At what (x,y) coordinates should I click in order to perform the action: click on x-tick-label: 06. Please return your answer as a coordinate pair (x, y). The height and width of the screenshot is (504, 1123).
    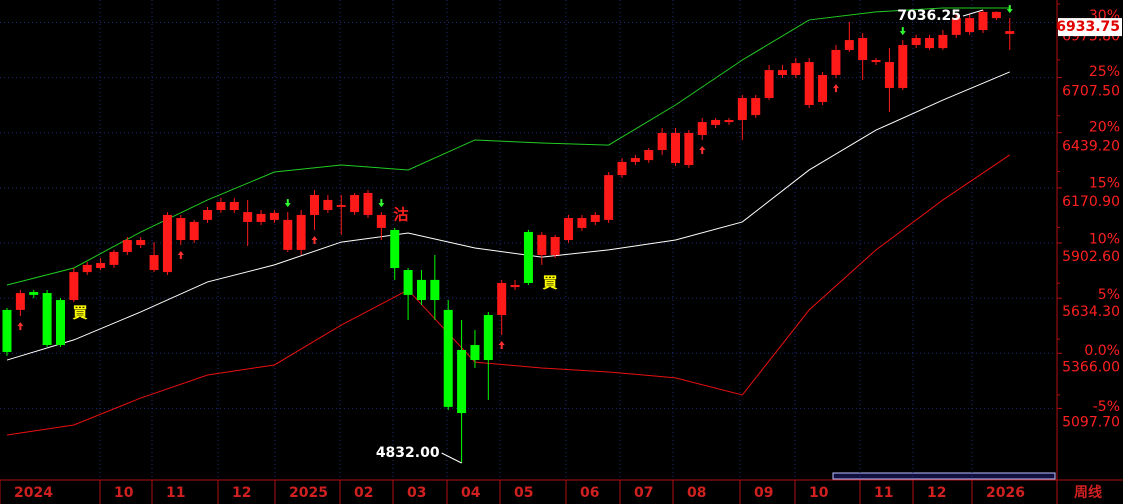
    Looking at the image, I should click on (589, 493).